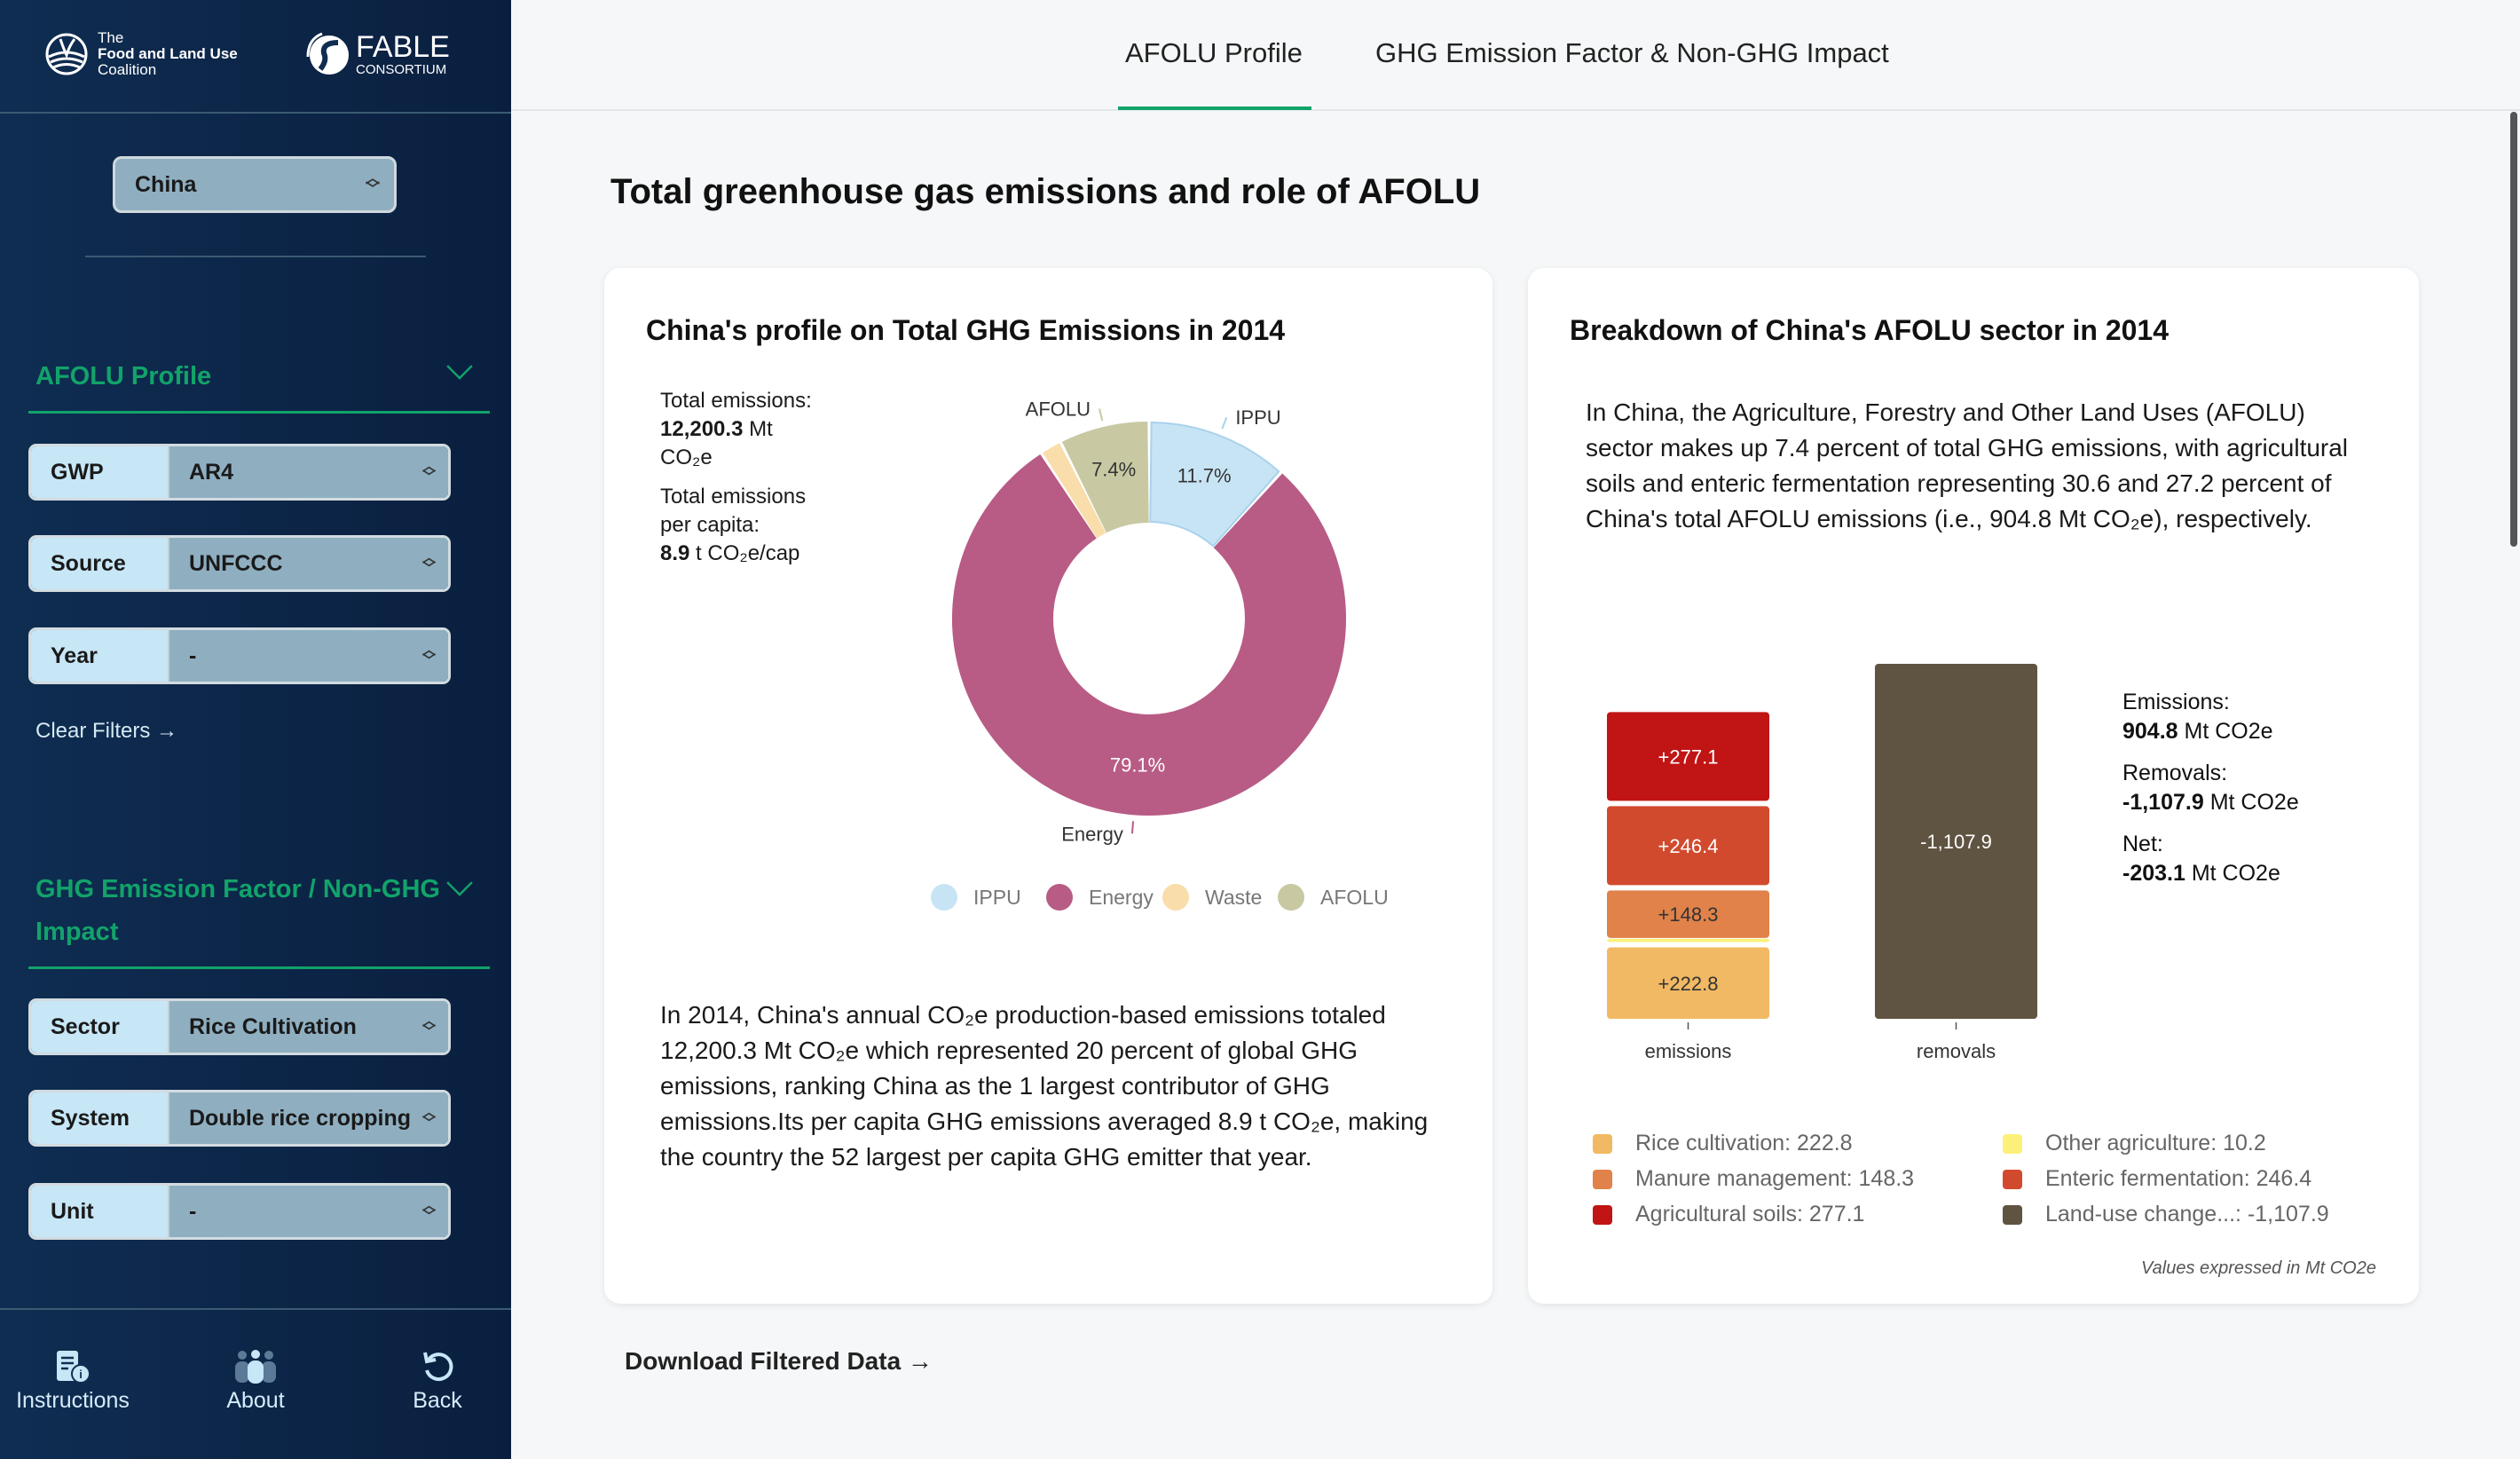  What do you see at coordinates (1775, 1179) in the screenshot?
I see `legend-label: Manure management: 148.3` at bounding box center [1775, 1179].